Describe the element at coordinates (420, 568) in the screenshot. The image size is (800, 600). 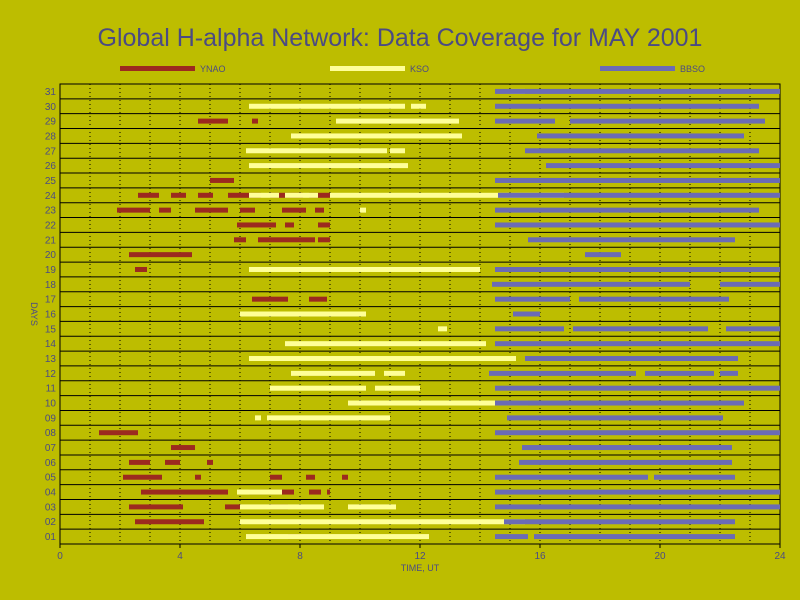
I see `x-axis-label: TIME, UT` at that location.